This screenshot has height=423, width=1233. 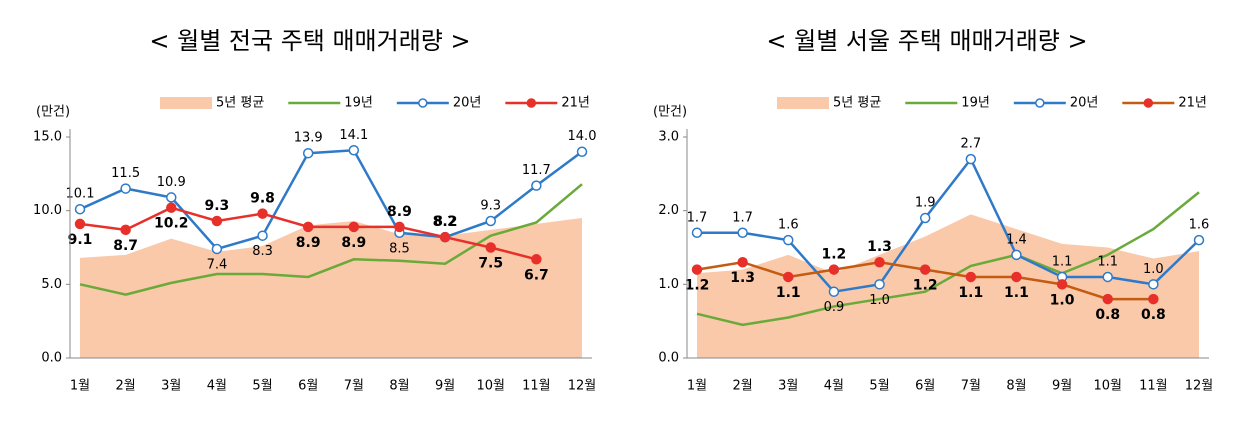 What do you see at coordinates (668, 284) in the screenshot?
I see `y-tick-label: 1.0` at bounding box center [668, 284].